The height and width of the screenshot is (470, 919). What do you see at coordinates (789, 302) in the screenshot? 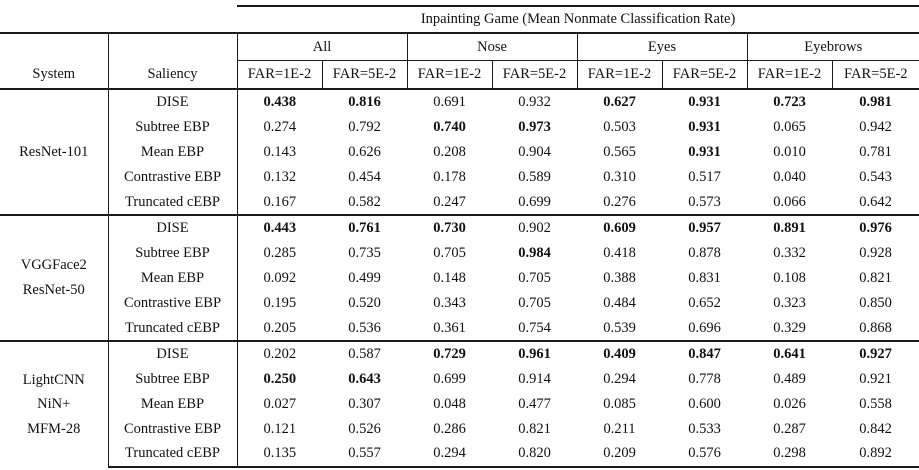
I see `value-cell: 0.323` at bounding box center [789, 302].